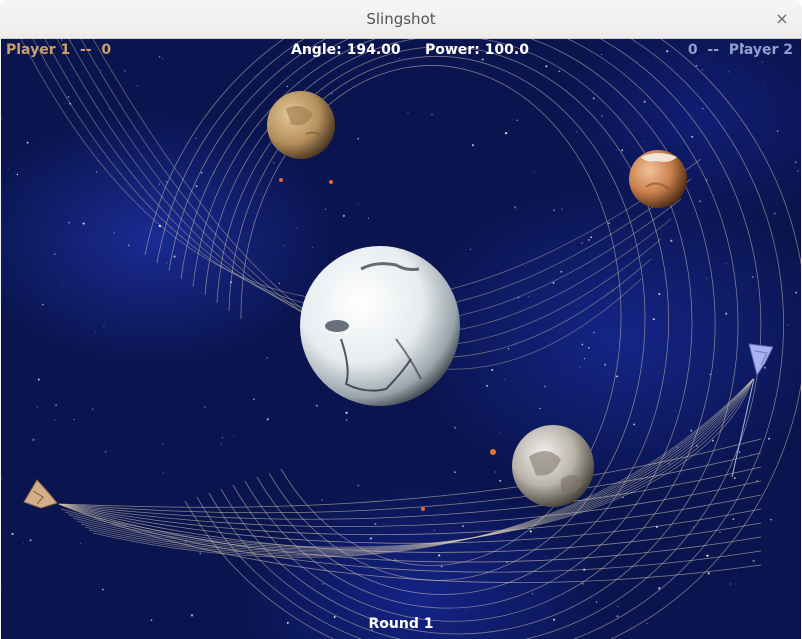 This screenshot has width=802, height=639. Describe the element at coordinates (337, 326) in the screenshot. I see `planet-snowball-hole` at that location.